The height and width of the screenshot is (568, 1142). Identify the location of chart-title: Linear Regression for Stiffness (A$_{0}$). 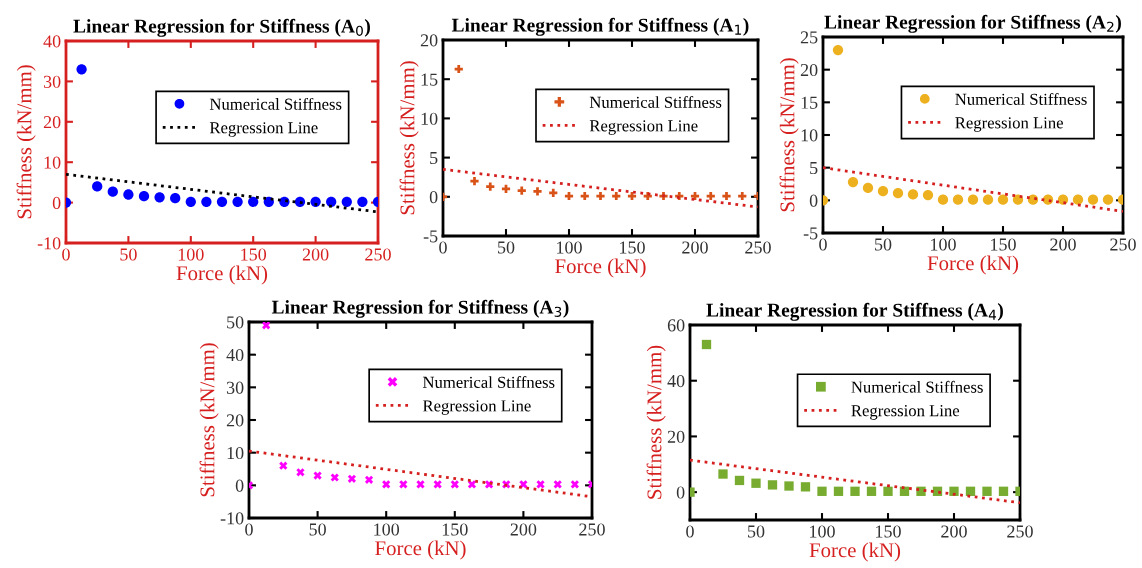
(221, 27).